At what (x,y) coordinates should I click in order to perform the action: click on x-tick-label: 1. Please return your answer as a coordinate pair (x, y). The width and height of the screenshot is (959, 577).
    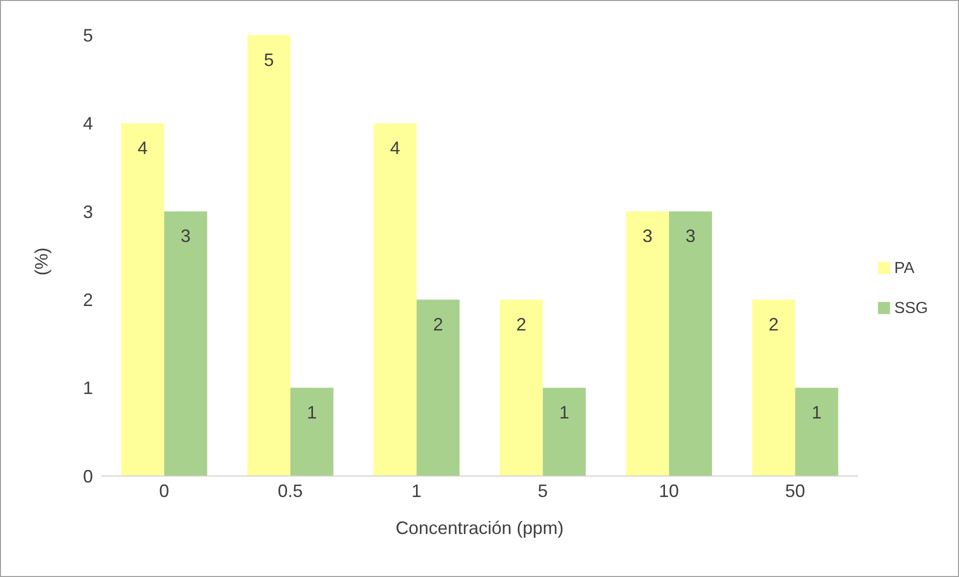
    Looking at the image, I should click on (416, 490).